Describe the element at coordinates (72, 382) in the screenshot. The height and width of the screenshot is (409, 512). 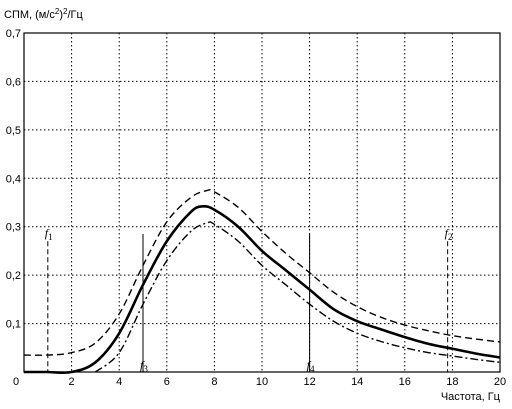
I see `x-tick-label: 2` at that location.